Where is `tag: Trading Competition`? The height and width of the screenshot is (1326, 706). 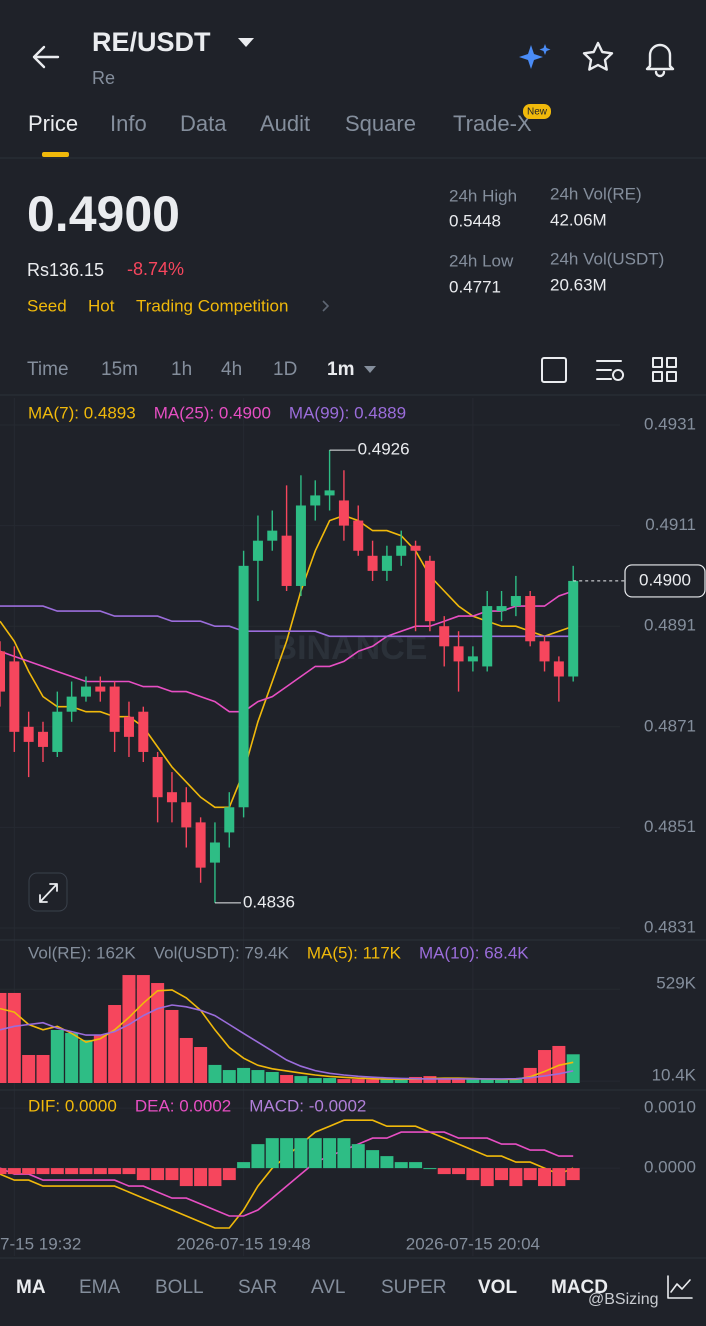 tag: Trading Competition is located at coordinates (212, 305).